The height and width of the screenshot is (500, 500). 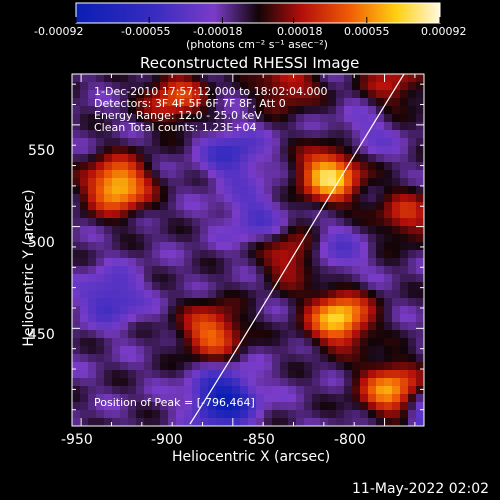 I want to click on chart-title: Reconstructed RHESSI Image, so click(x=250, y=63).